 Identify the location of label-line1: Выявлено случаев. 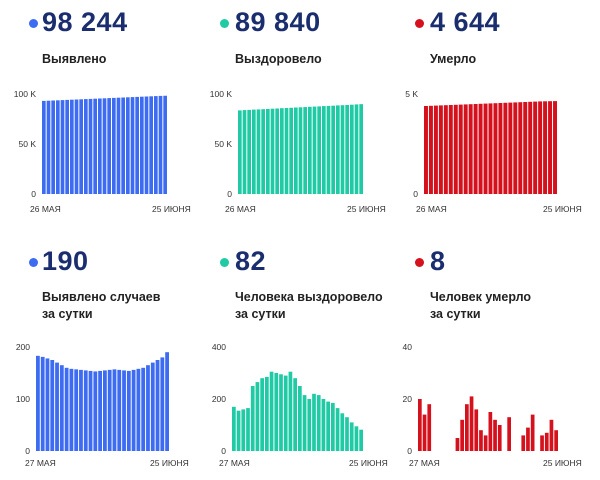
(101, 297).